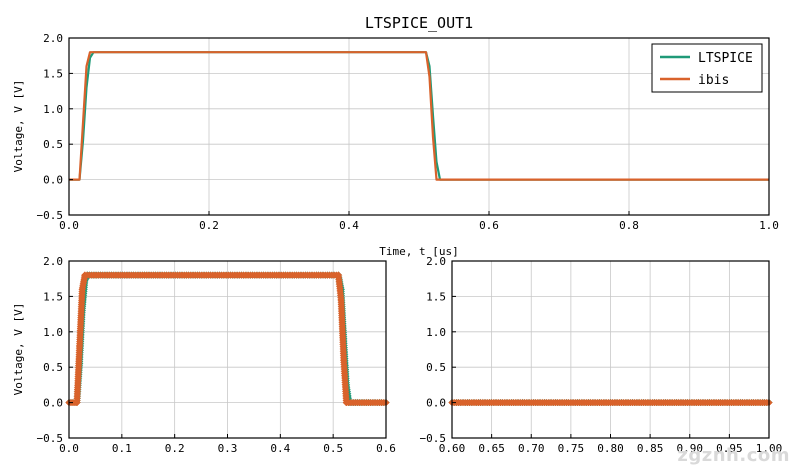 This screenshot has height=474, width=800. What do you see at coordinates (333, 448) in the screenshot?
I see `x-tick-label: 0.5` at bounding box center [333, 448].